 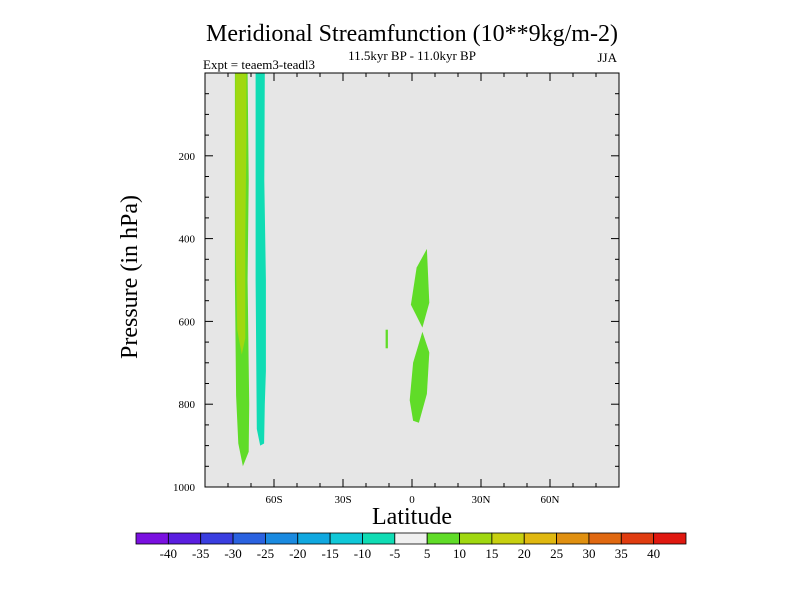 I want to click on y-tick-label: 1000, so click(x=184, y=488).